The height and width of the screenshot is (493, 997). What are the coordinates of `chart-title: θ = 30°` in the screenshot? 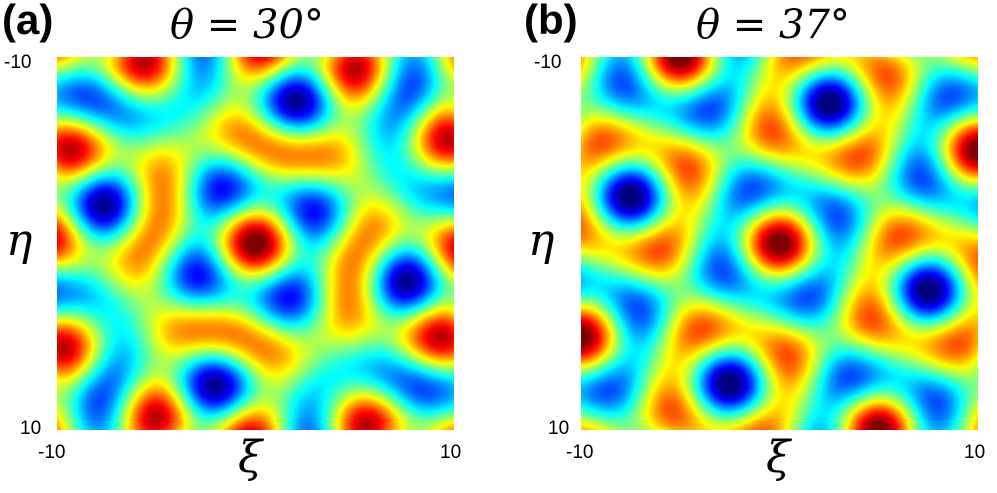 It's located at (247, 25).